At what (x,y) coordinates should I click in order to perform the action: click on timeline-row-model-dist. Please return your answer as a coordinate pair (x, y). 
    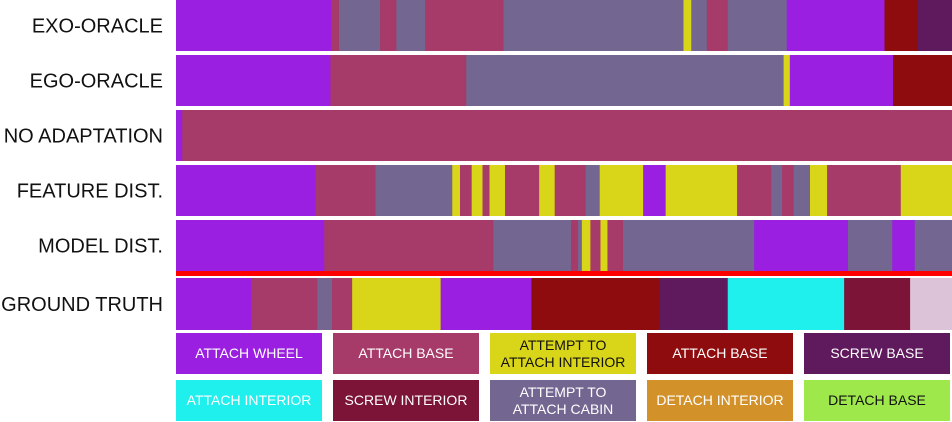
    Looking at the image, I should click on (564, 245).